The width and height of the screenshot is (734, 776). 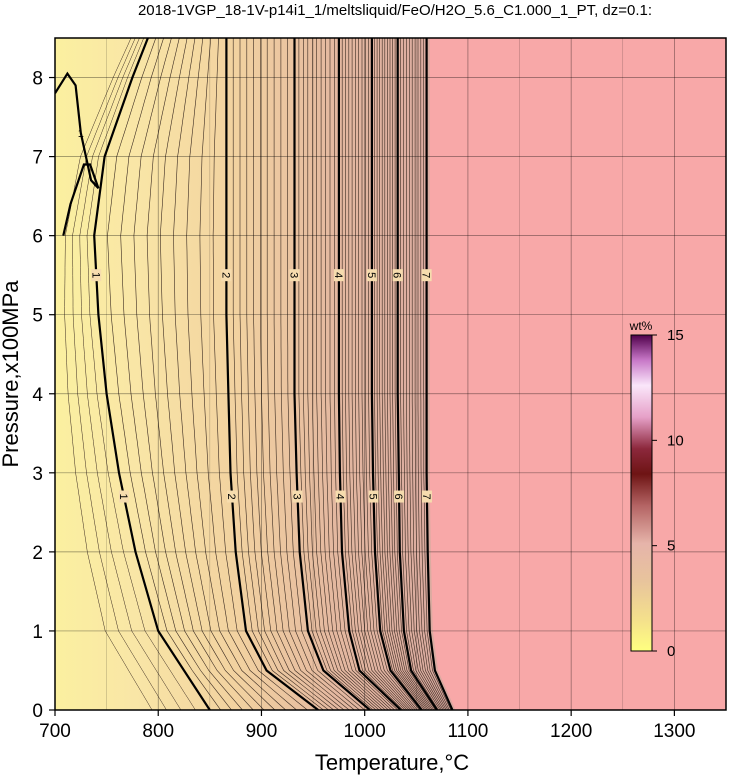 I want to click on colorbar: wt% 0 5 10 15, so click(x=656, y=489).